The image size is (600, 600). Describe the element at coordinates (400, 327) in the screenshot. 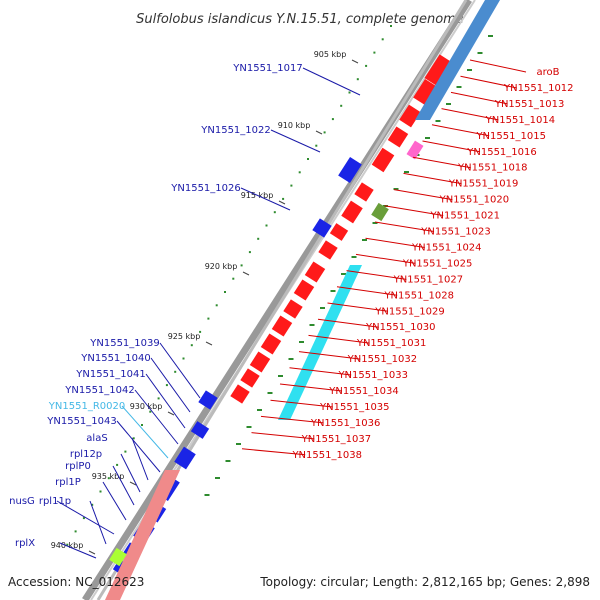

I see `gene-label-right: YN1551_1030` at that location.